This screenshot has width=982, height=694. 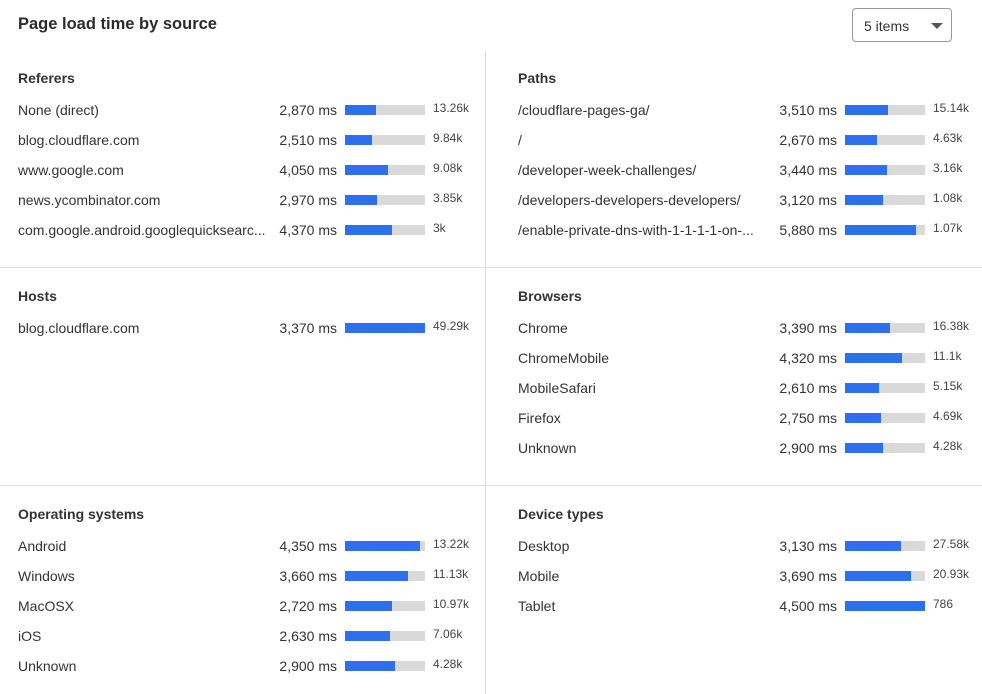 What do you see at coordinates (937, 26) in the screenshot?
I see `chevron-down-icon` at bounding box center [937, 26].